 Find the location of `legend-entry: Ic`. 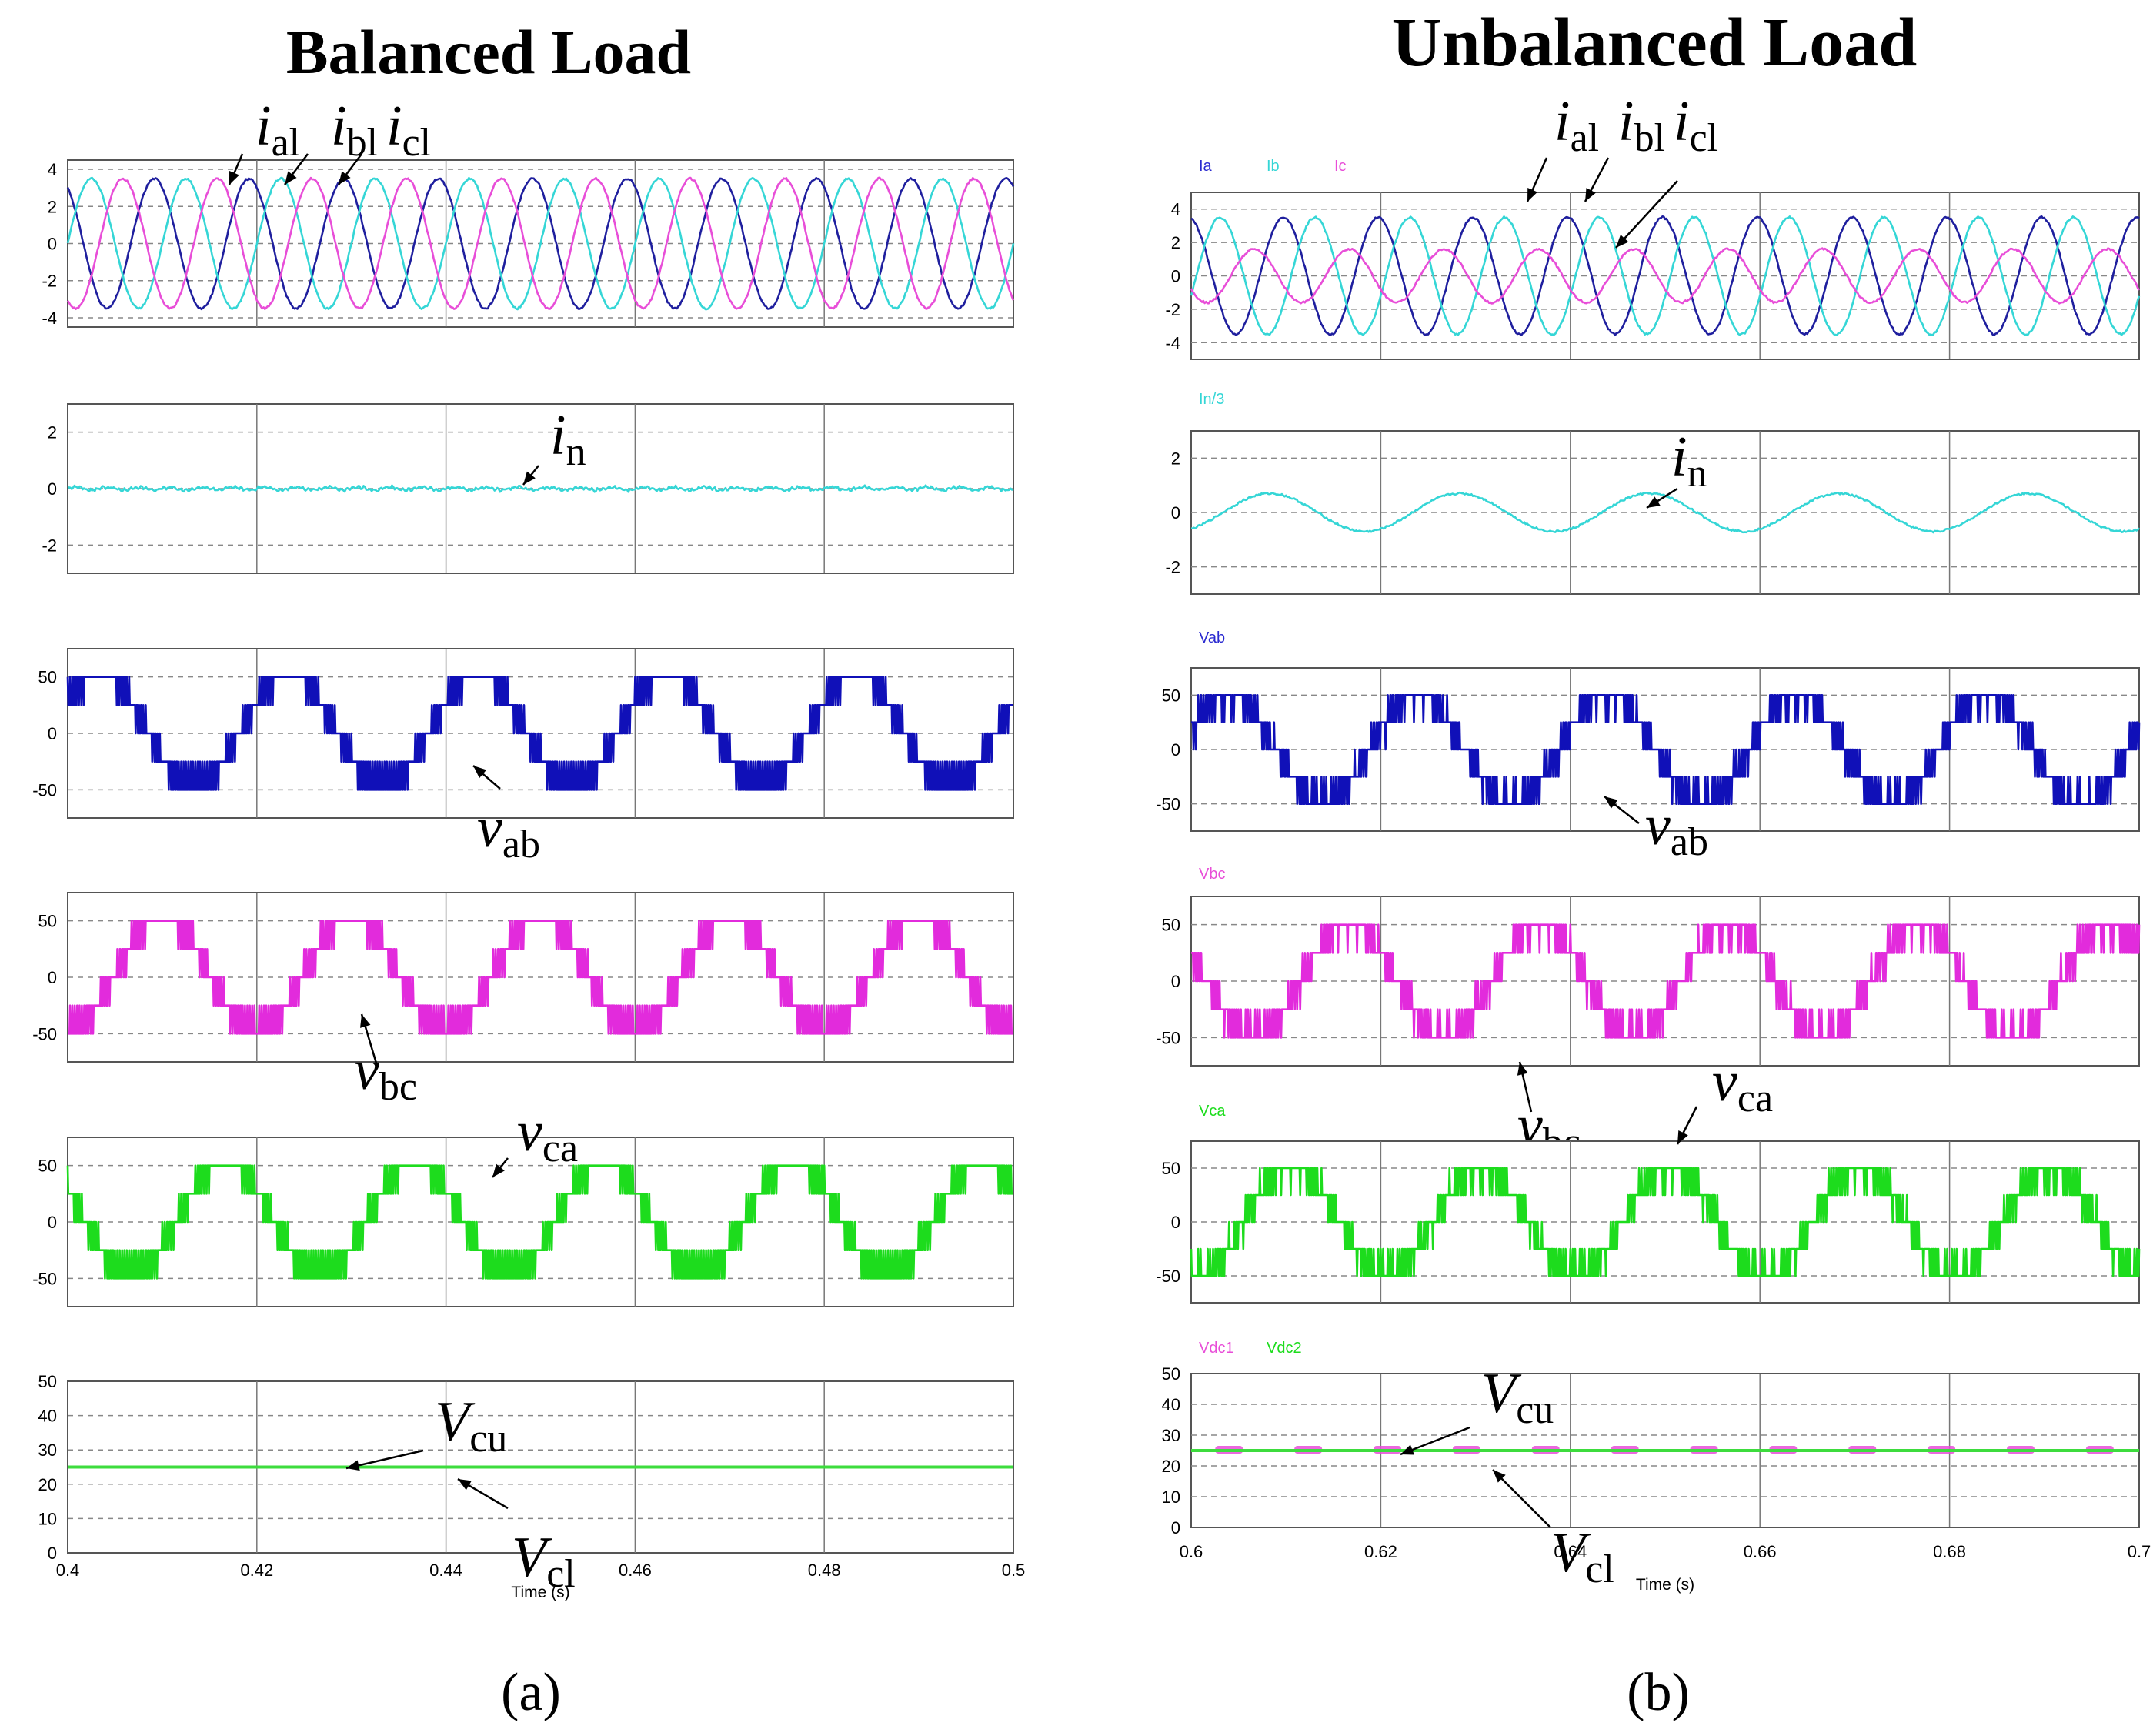

legend-entry: Ic is located at coordinates (1340, 166).